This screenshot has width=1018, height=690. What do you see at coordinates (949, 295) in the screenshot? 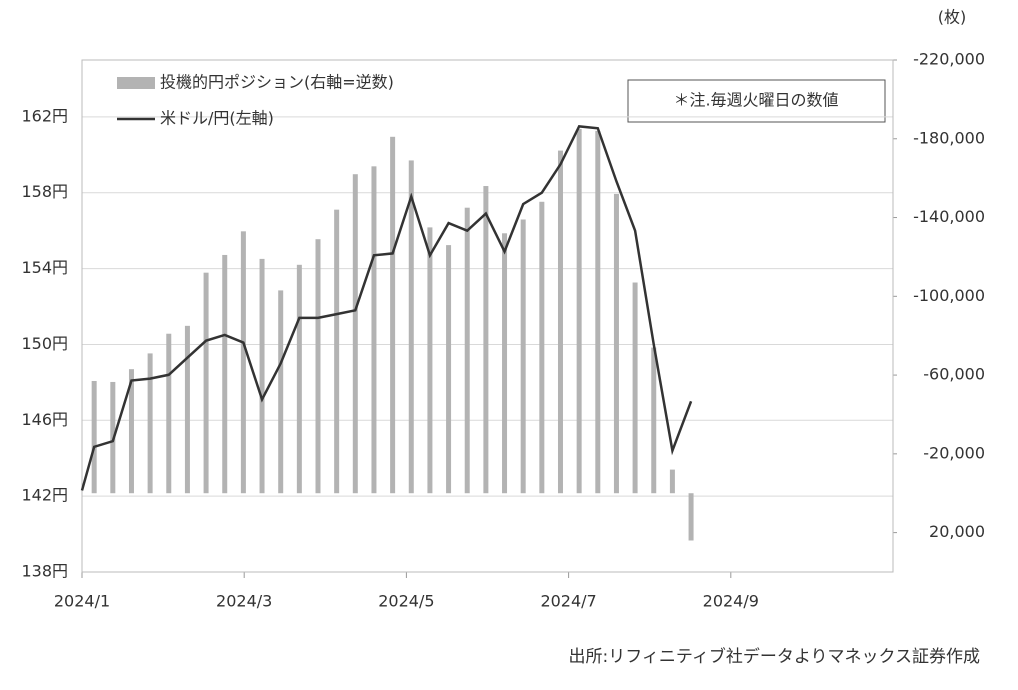
I see `y2-tick-label: -100,000` at bounding box center [949, 295].